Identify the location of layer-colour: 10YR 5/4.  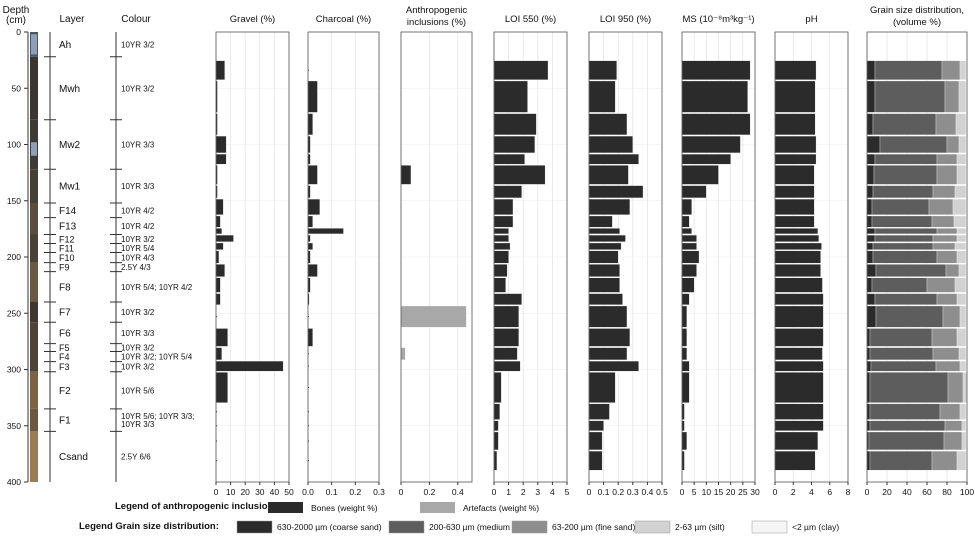
(138, 248).